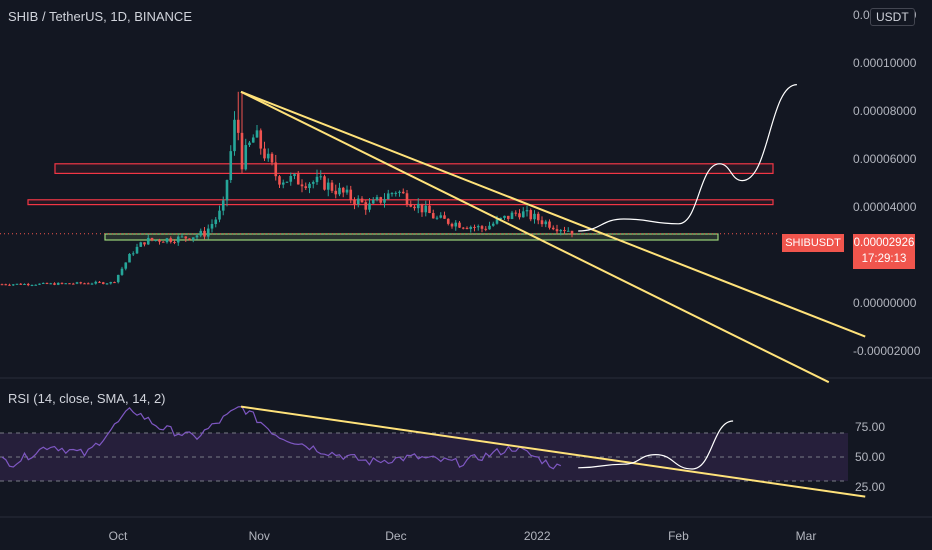 The width and height of the screenshot is (932, 550). Describe the element at coordinates (885, 63) in the screenshot. I see `price-axis-tick: 0.00010000` at that location.